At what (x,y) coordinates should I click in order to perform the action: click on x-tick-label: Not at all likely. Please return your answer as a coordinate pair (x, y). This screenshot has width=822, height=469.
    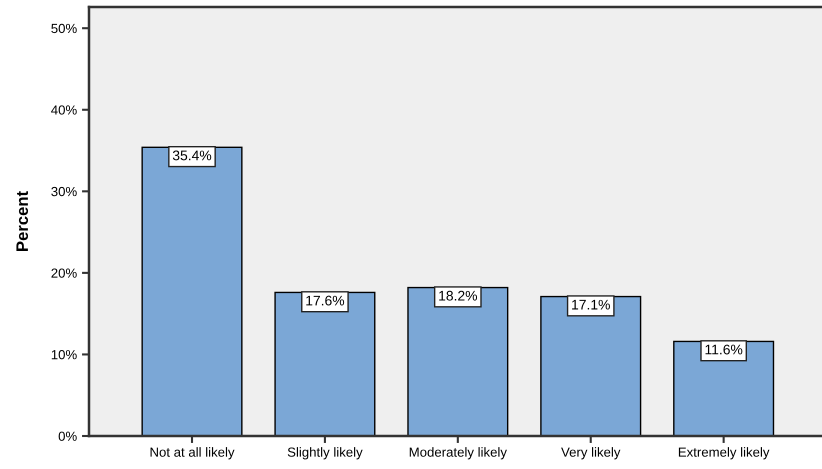
    Looking at the image, I should click on (192, 453).